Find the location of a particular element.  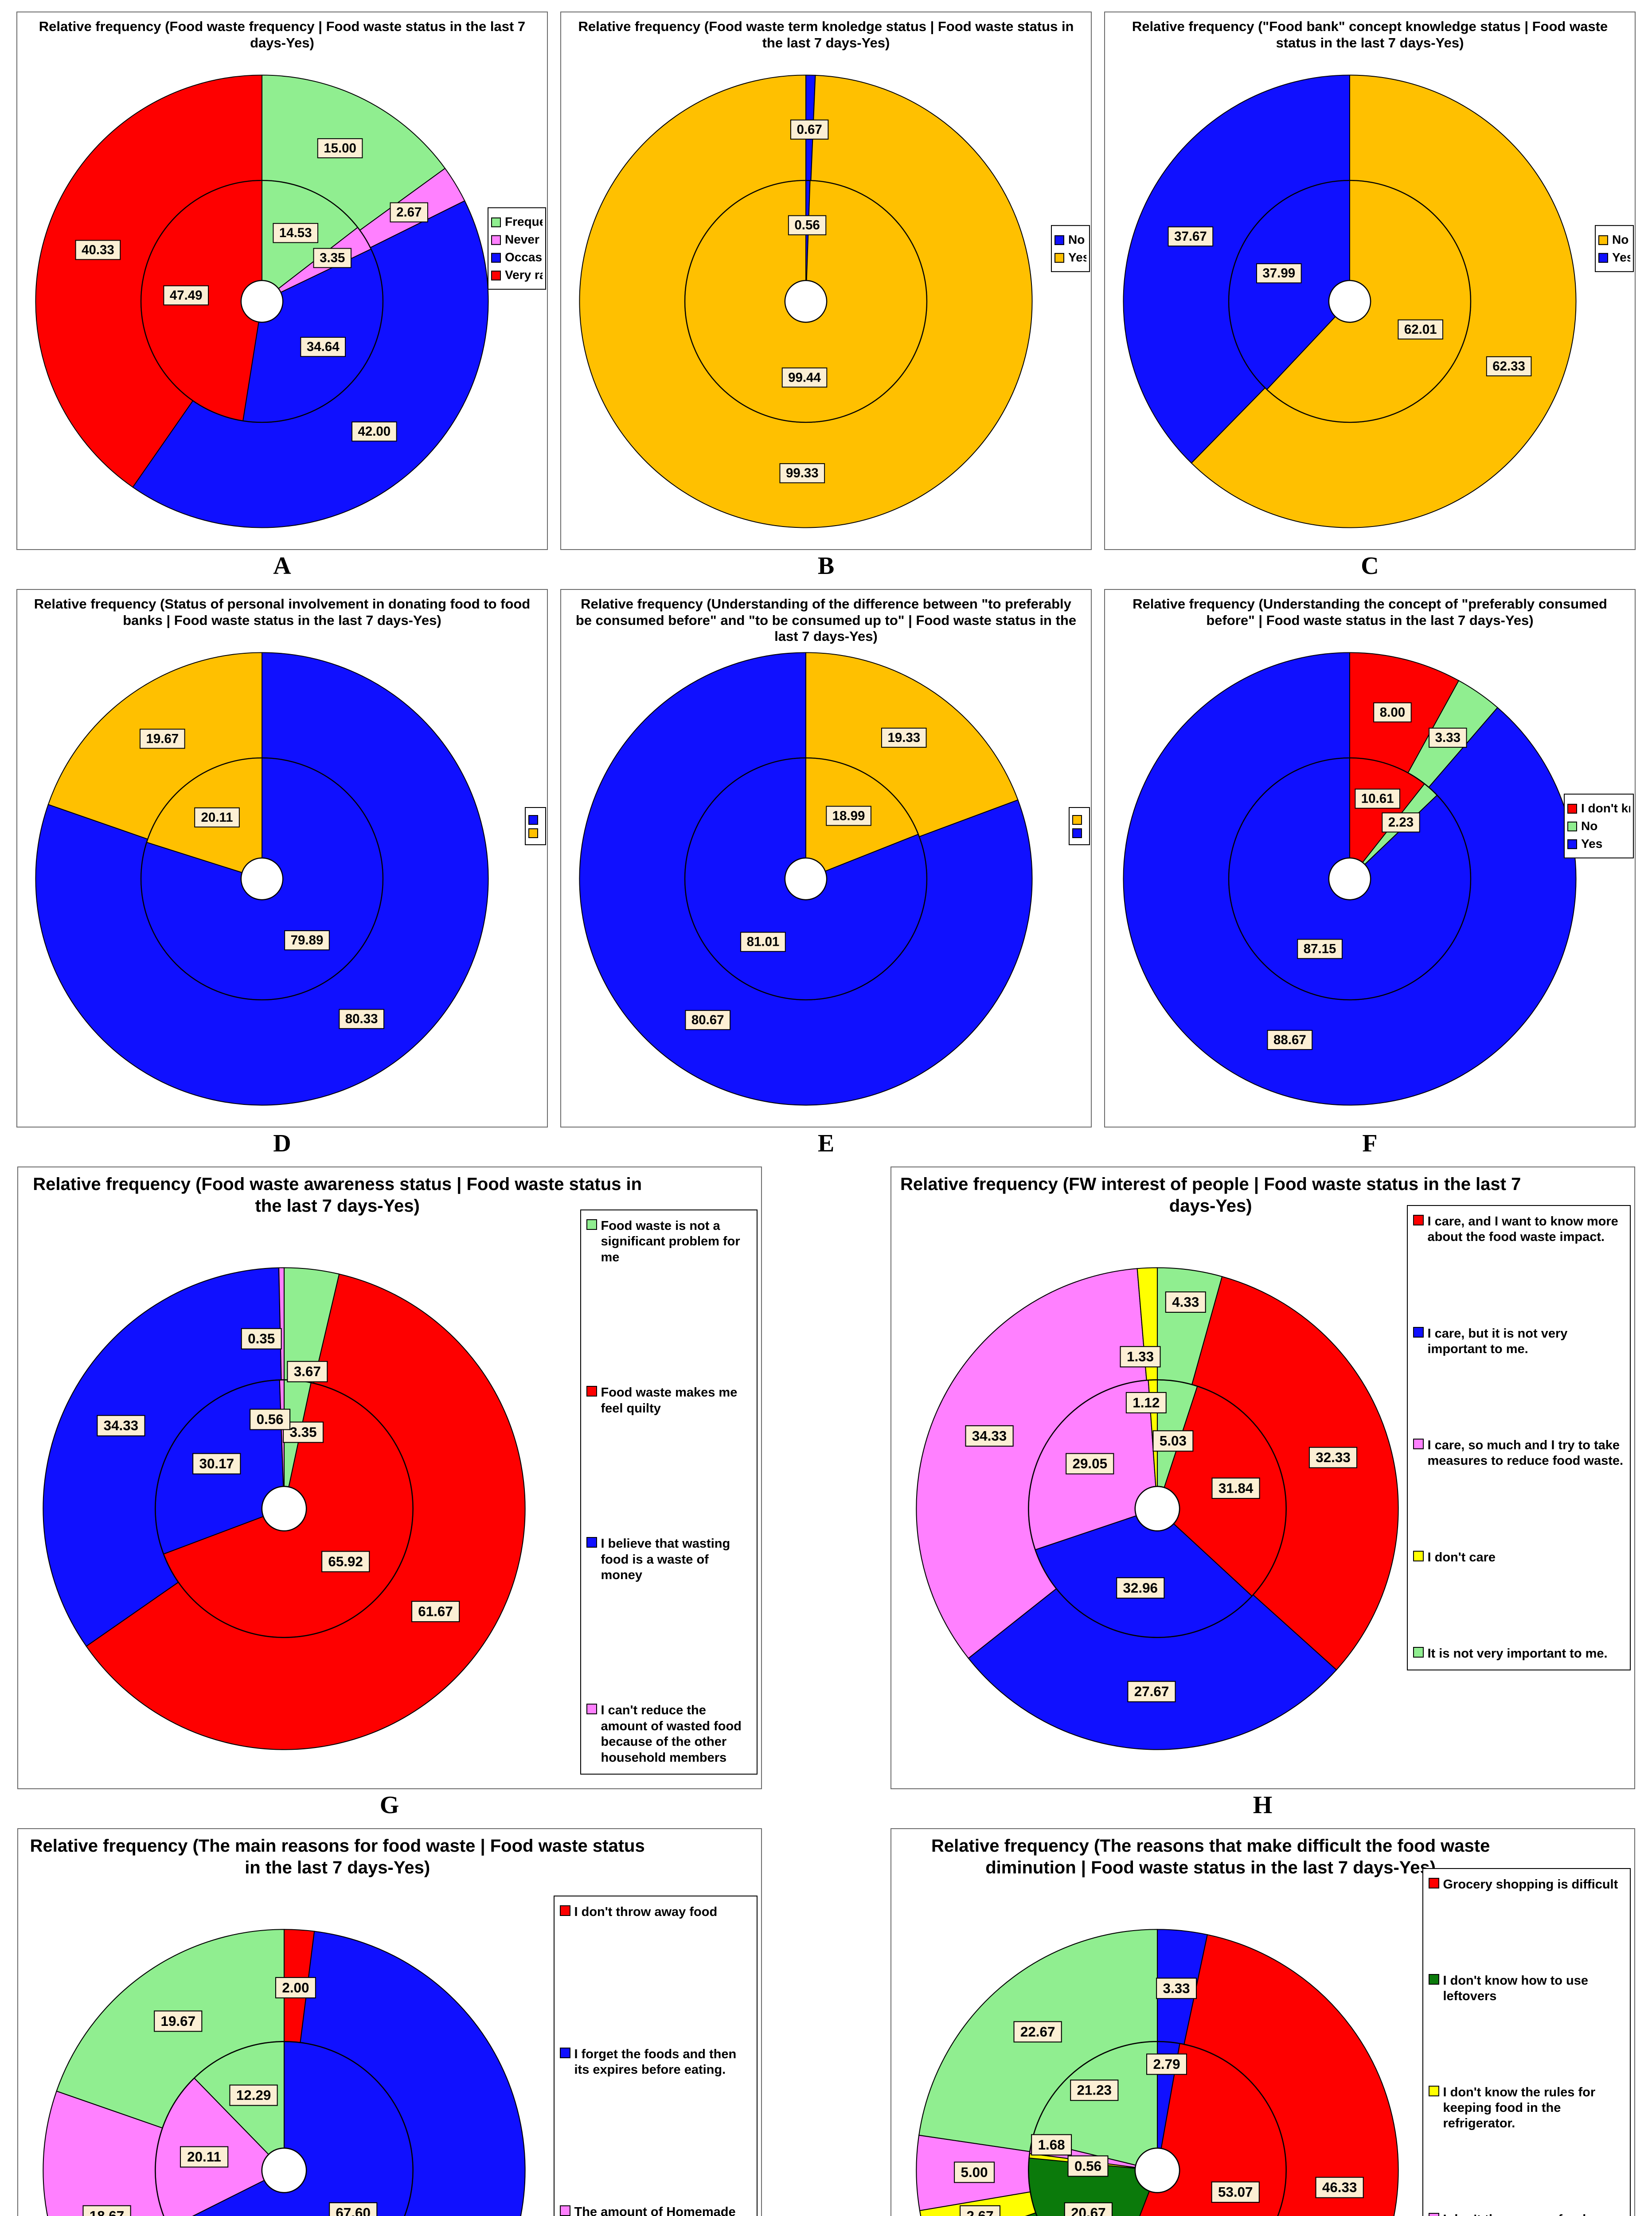

data-label: 0.35 is located at coordinates (261, 1339).